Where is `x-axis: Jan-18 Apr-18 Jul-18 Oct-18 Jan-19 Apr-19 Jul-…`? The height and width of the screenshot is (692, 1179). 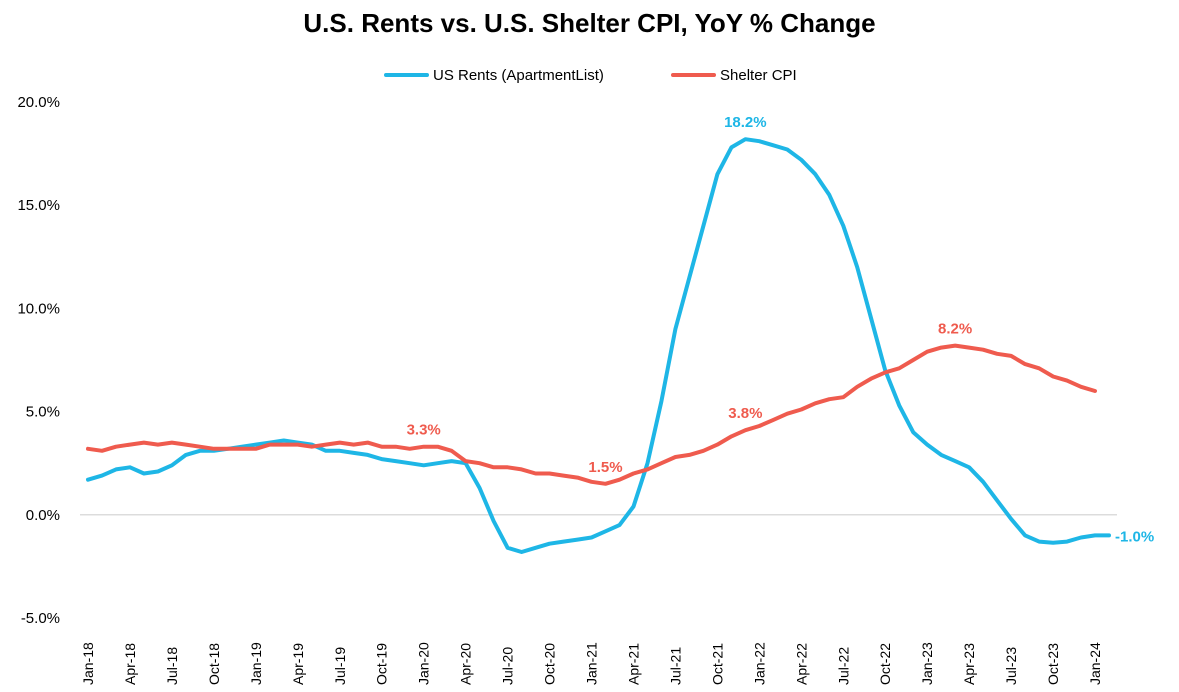
x-axis: Jan-18 Apr-18 Jul-18 Oct-18 Jan-19 Apr-19 Jul-… is located at coordinates (591, 663).